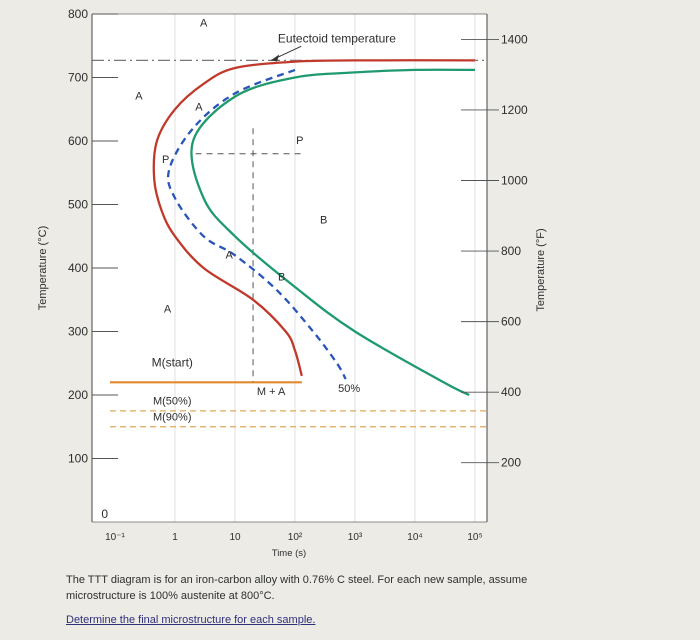 This screenshot has height=640, width=700. Describe the element at coordinates (78, 205) in the screenshot. I see `y-tick-label-left: 500` at that location.